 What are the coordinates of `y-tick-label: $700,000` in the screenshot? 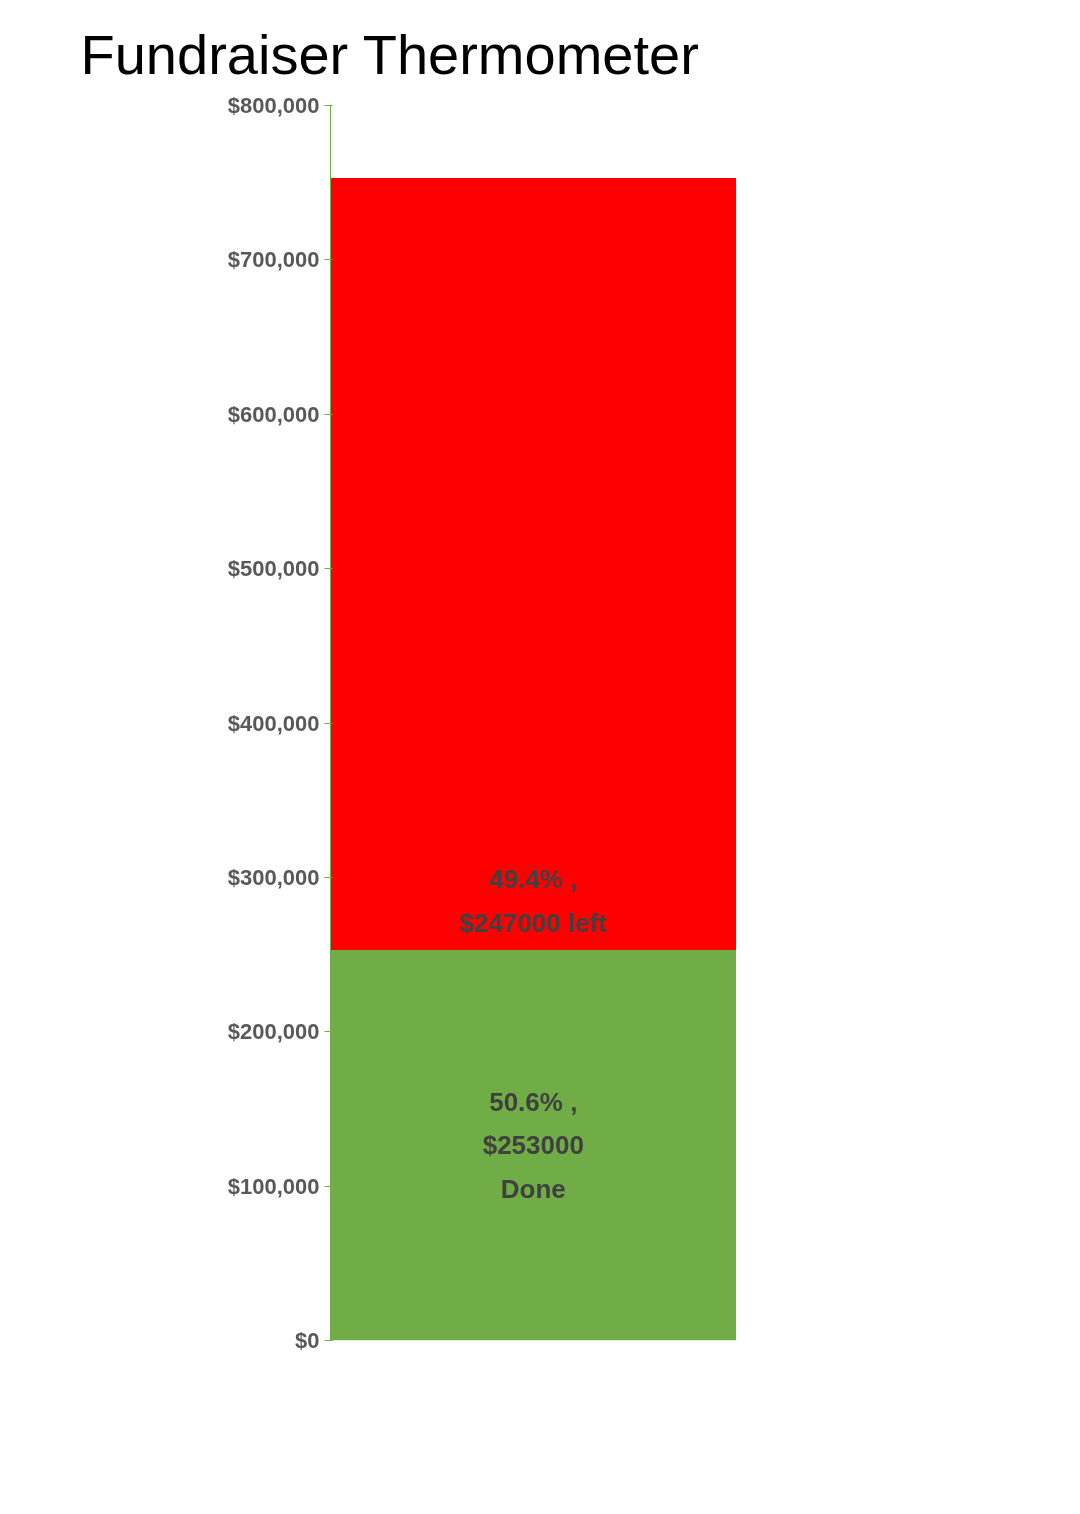 It's located at (273, 260).